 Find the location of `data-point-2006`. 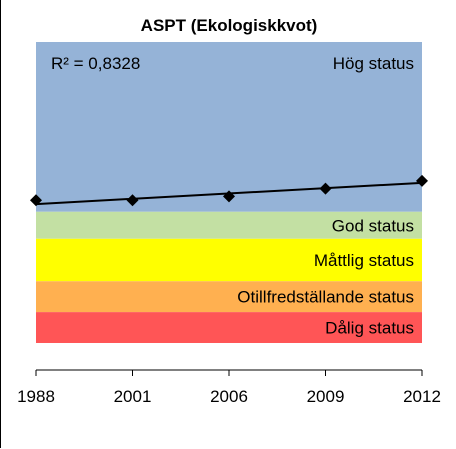

data-point-2006 is located at coordinates (229, 196).